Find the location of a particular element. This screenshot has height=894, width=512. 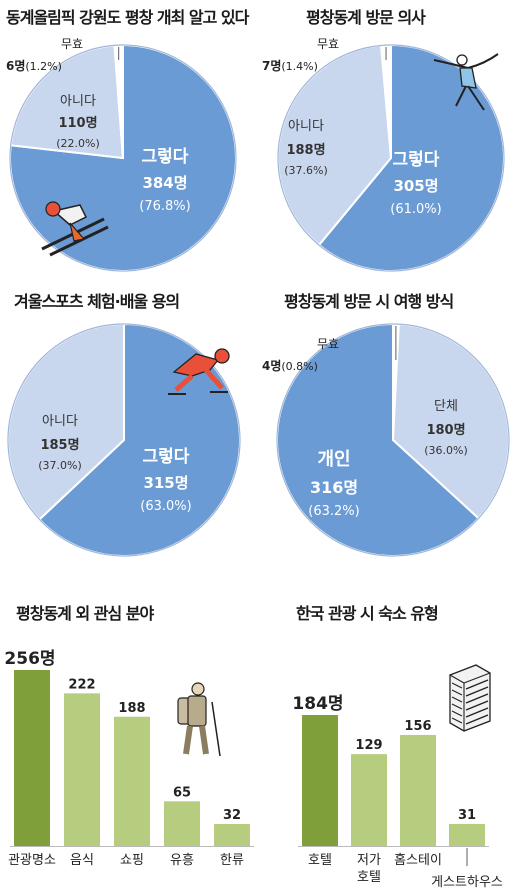

building-icon is located at coordinates (470, 698).